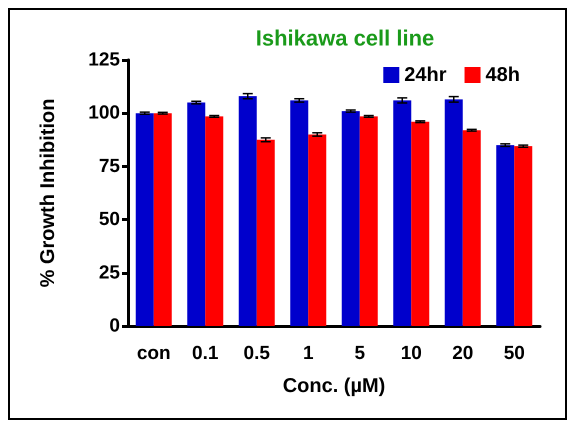 The height and width of the screenshot is (428, 575). What do you see at coordinates (257, 353) in the screenshot?
I see `x-tick-label: 0.5` at bounding box center [257, 353].